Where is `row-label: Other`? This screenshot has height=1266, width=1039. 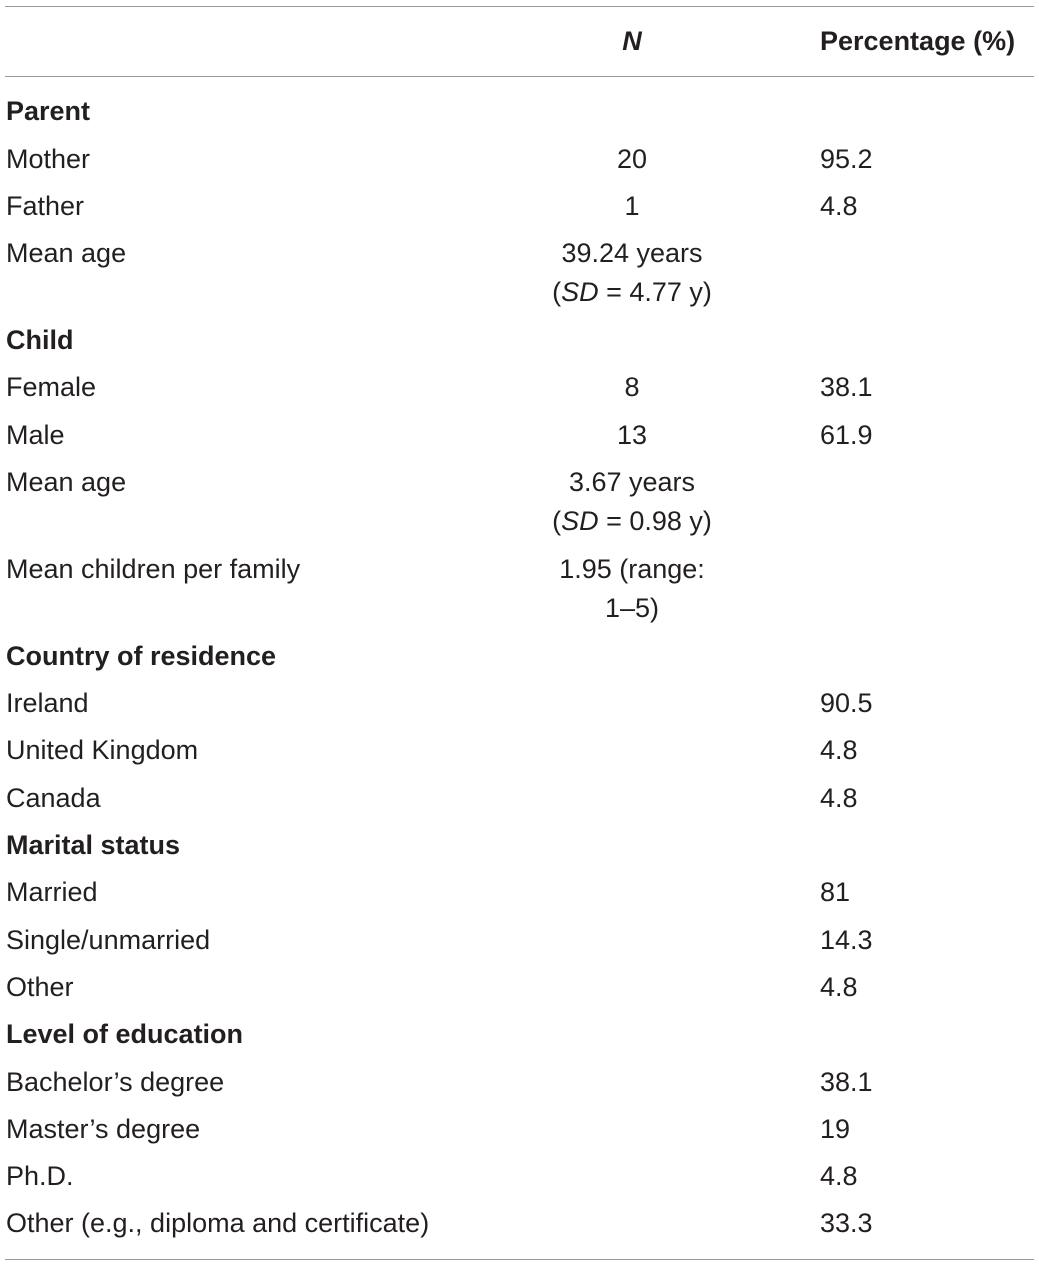 row-label: Other is located at coordinates (40, 987).